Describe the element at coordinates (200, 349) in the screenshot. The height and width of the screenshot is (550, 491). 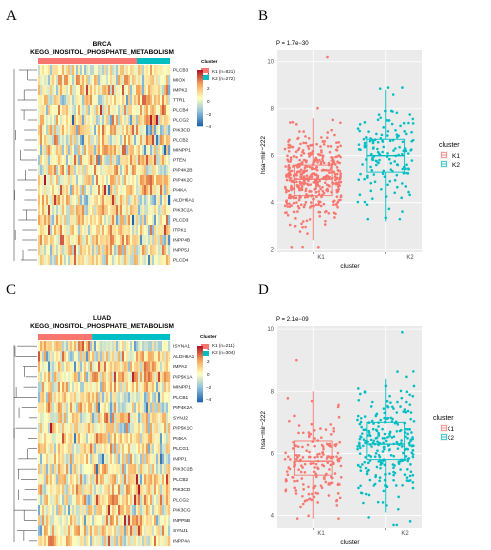
I see `color-scale-segment` at that location.